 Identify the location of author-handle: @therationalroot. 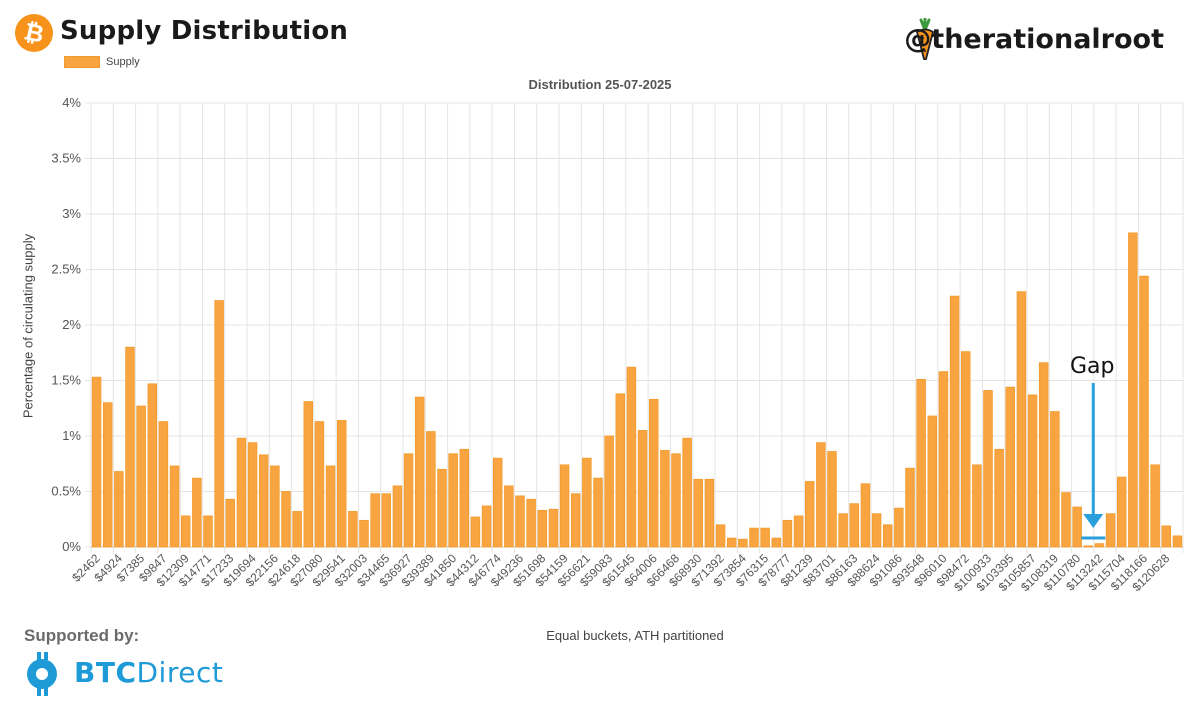
(1034, 39).